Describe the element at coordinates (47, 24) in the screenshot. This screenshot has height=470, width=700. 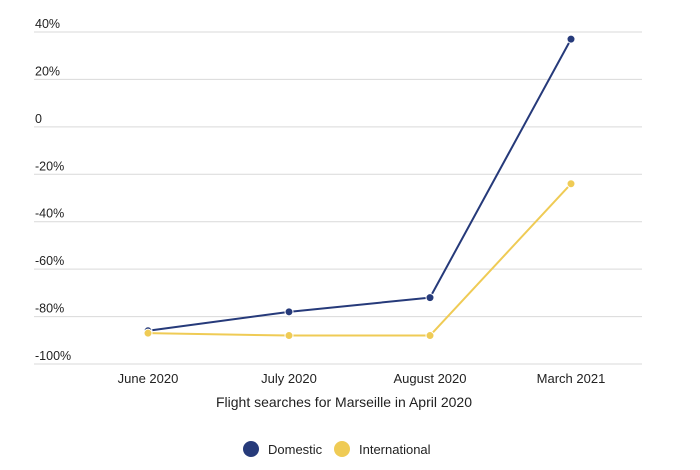
I see `y-tick-label: 40%` at that location.